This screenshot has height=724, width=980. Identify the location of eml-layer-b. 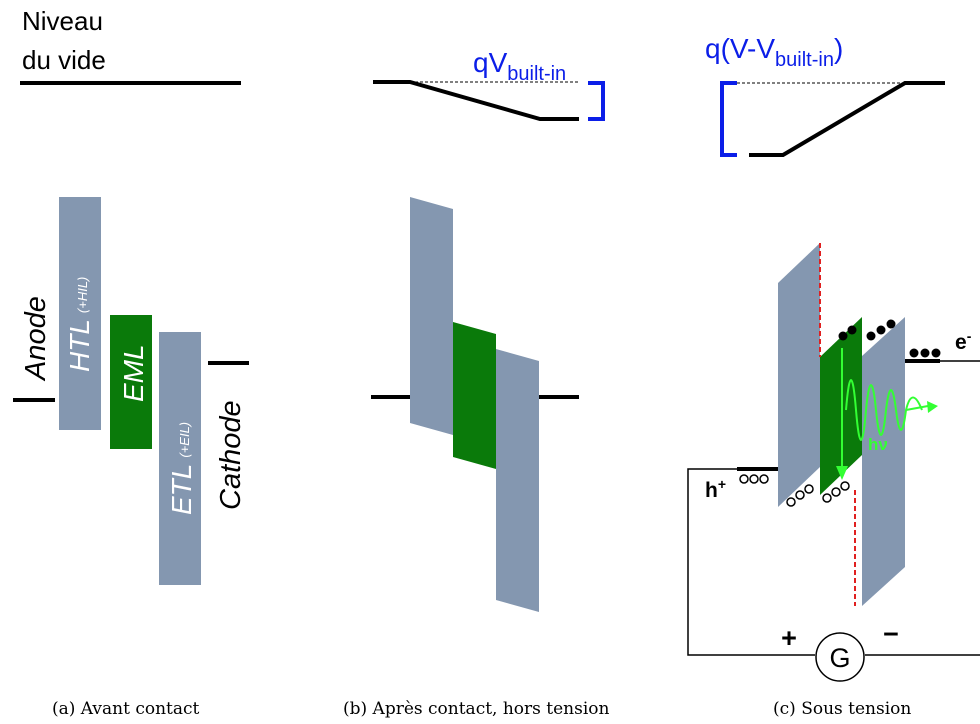
(474, 395).